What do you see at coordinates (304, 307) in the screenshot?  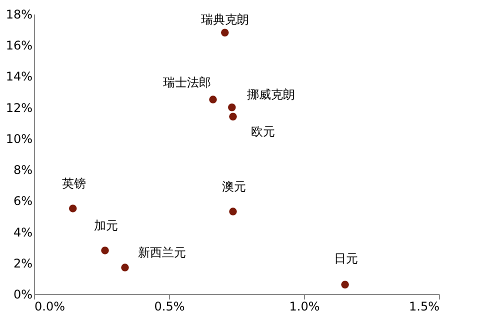 I see `x-tick-label: 1.0%` at bounding box center [304, 307].